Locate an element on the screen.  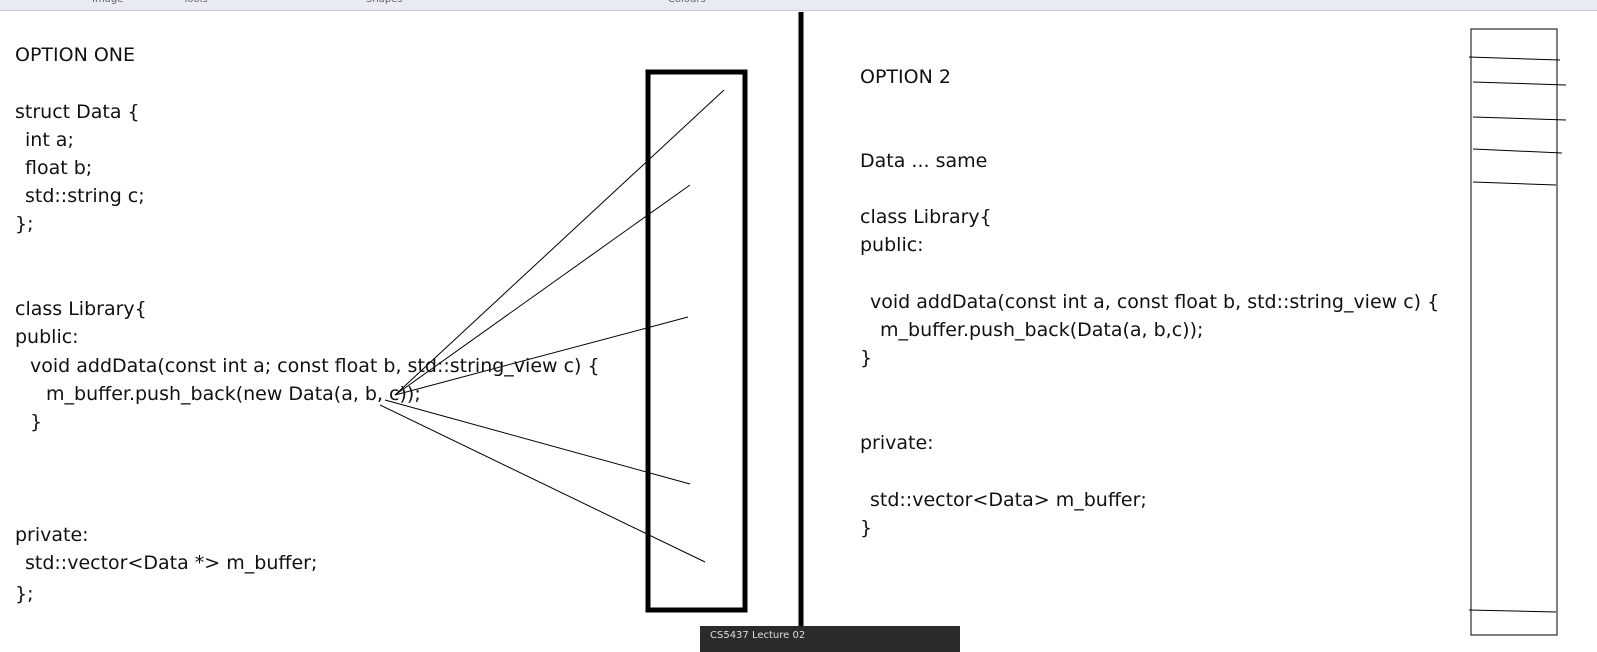
taskbar-thumbnail: CS5437 Lecture 02 is located at coordinates (830, 639).